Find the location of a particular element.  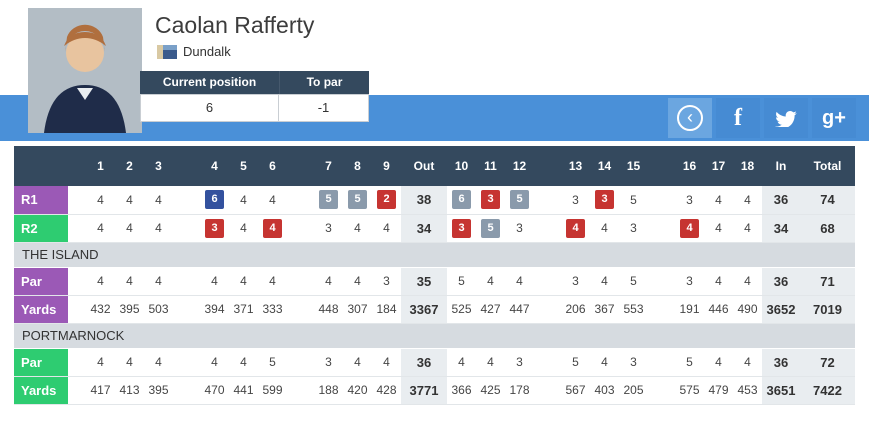

hole-header: 1 is located at coordinates (100, 166).